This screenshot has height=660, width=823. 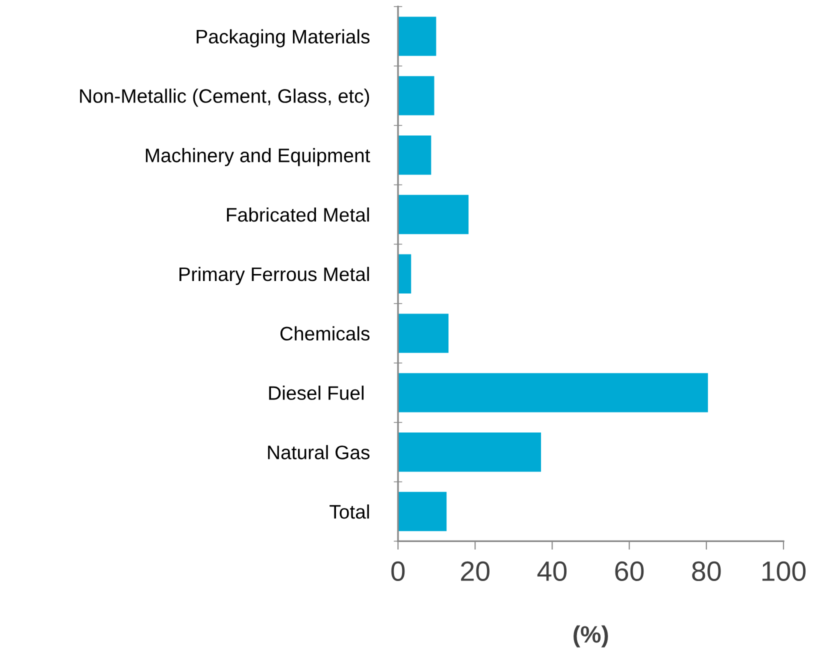 I want to click on y-tick-label: Non-Metallic (Cement, Glass, etc), so click(x=225, y=97).